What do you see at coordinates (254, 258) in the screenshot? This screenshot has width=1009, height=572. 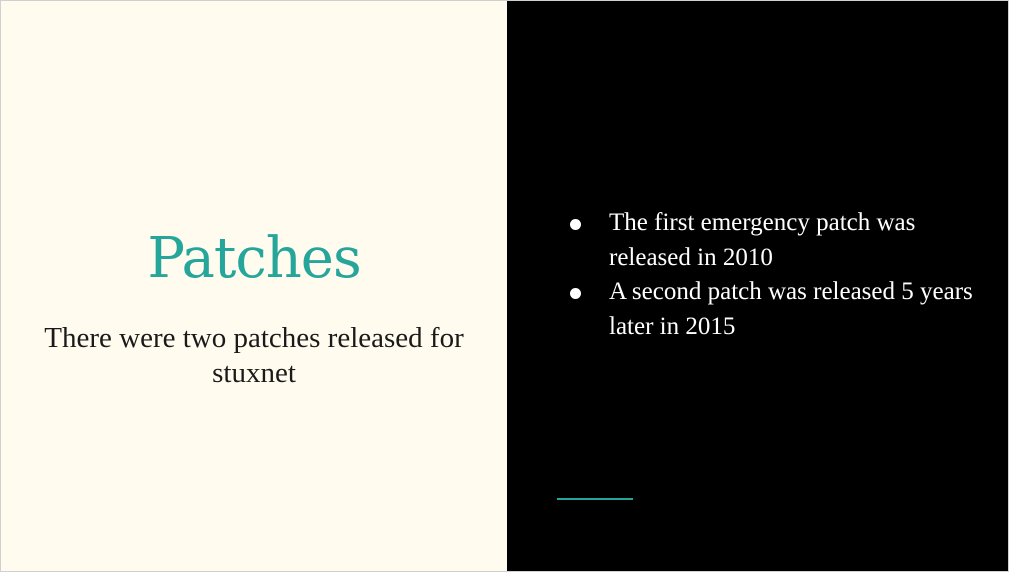 I see `slide-title: Patches` at bounding box center [254, 258].